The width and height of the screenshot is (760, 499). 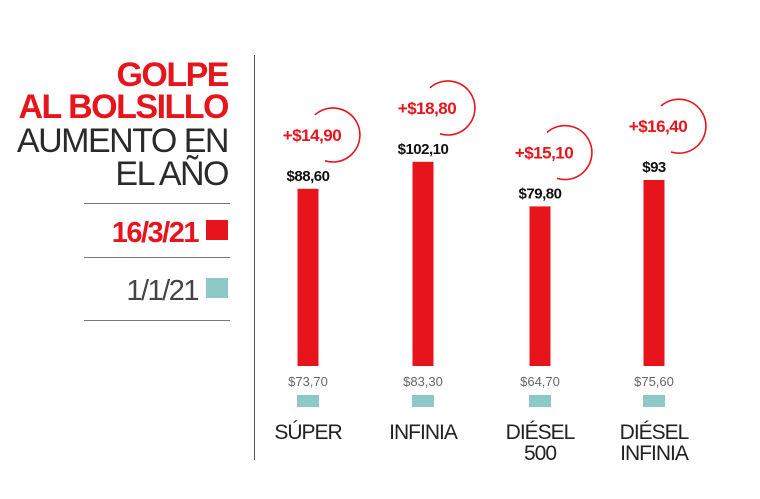 I want to click on category-label: INFINIA, so click(x=423, y=432).